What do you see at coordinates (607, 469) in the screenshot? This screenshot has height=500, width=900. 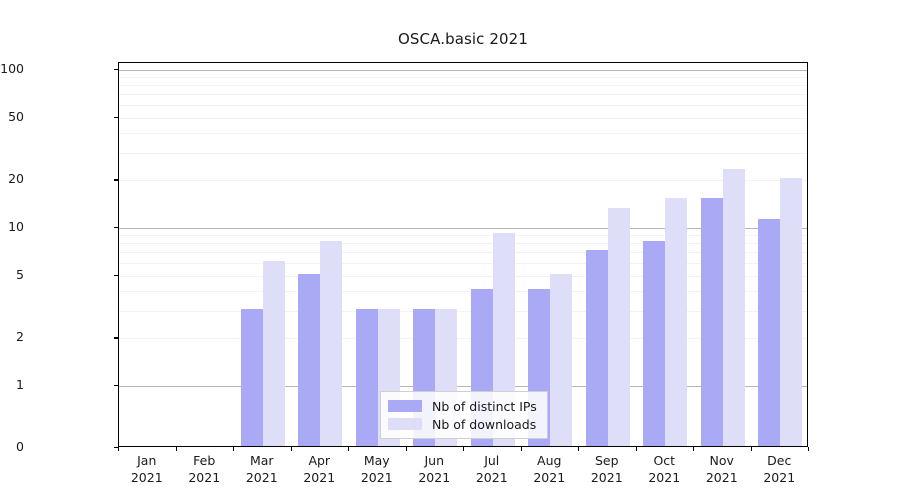 I see `x-tick-label: Sep 2021` at bounding box center [607, 469].